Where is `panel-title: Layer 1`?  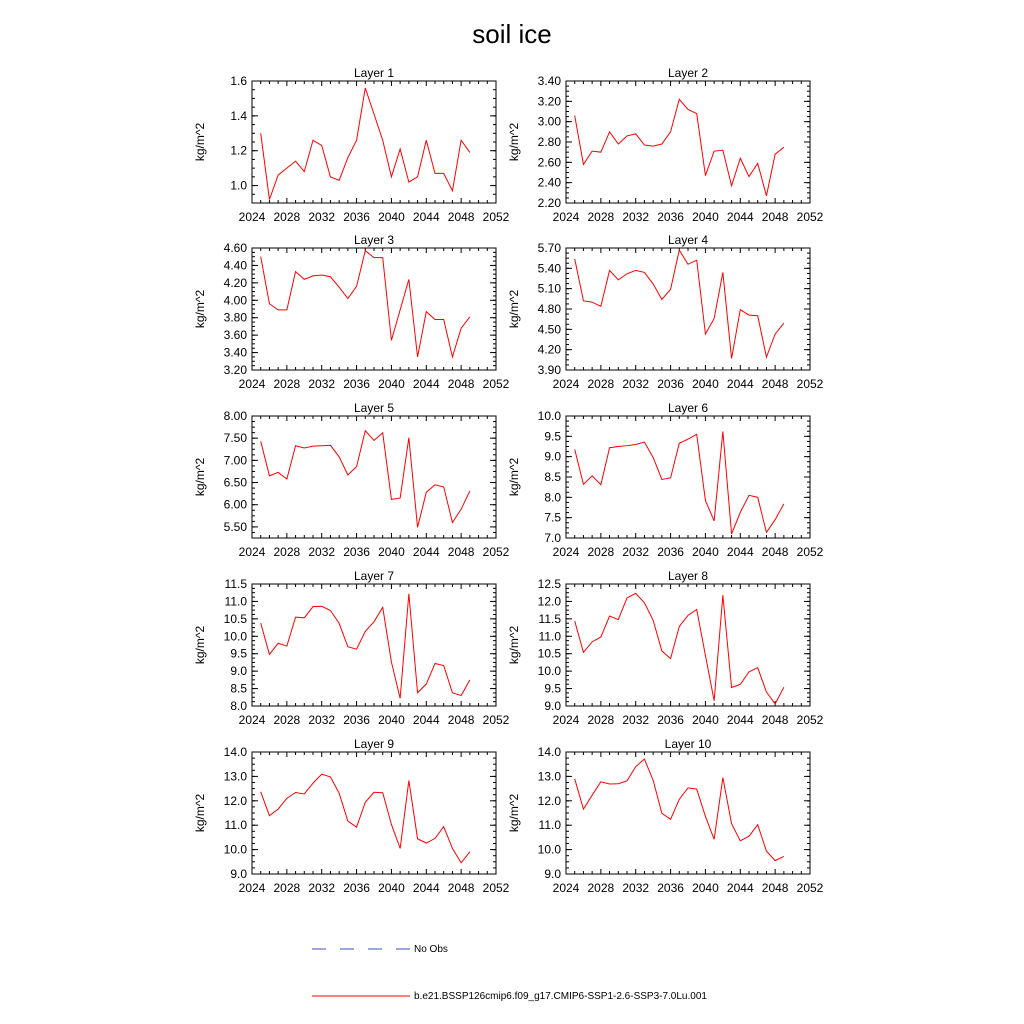 panel-title: Layer 1 is located at coordinates (374, 73).